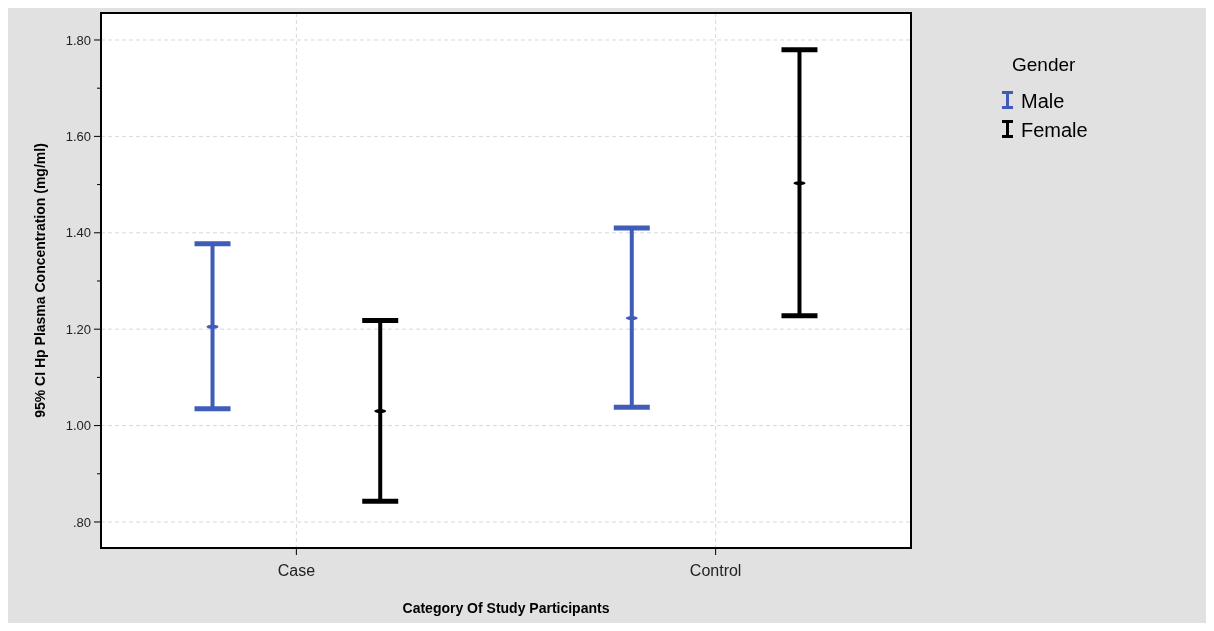  I want to click on legend-label: Male, so click(1043, 101).